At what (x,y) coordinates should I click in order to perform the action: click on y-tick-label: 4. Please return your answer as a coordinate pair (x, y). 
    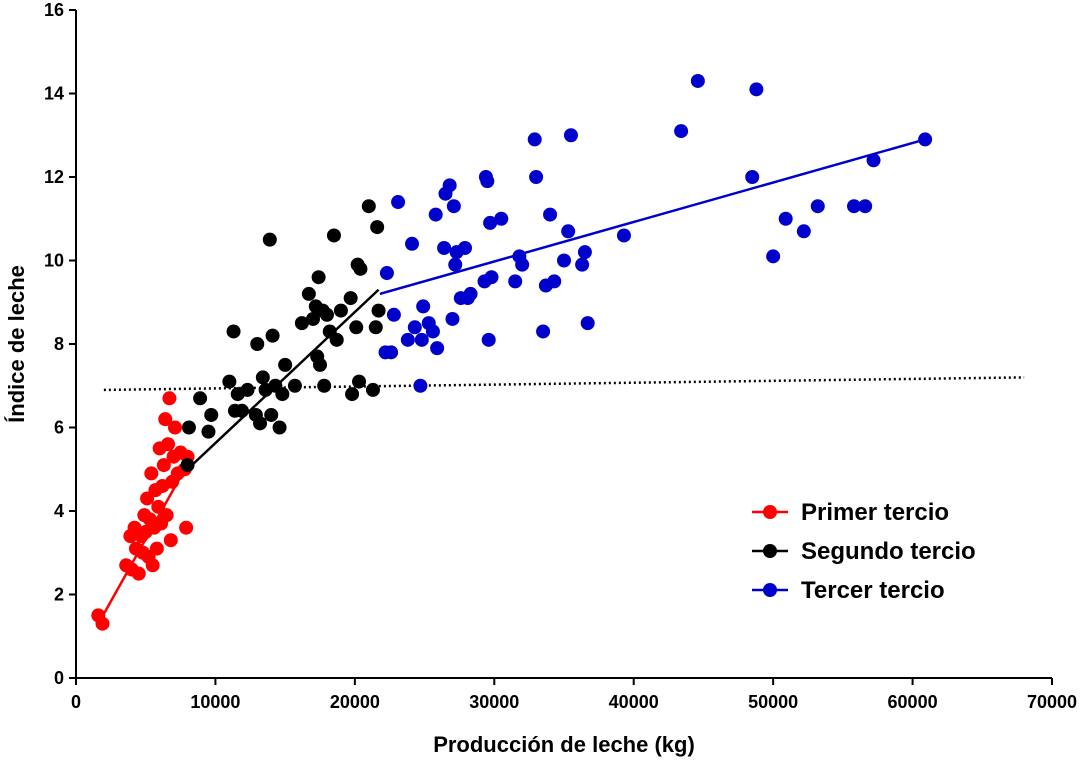
    Looking at the image, I should click on (59, 511).